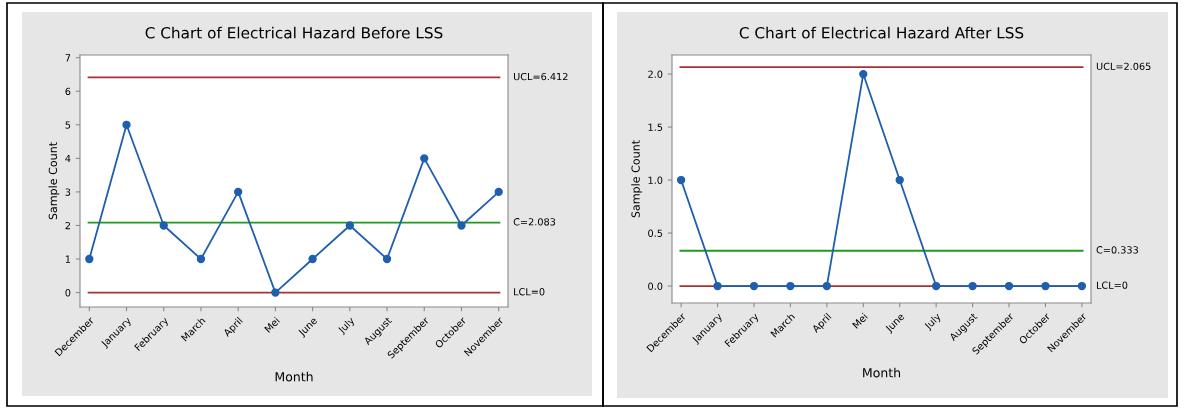 The image size is (1184, 409). Describe the element at coordinates (294, 32) in the screenshot. I see `chart-title: C Chart of Electrical Hazard Before LSS` at that location.